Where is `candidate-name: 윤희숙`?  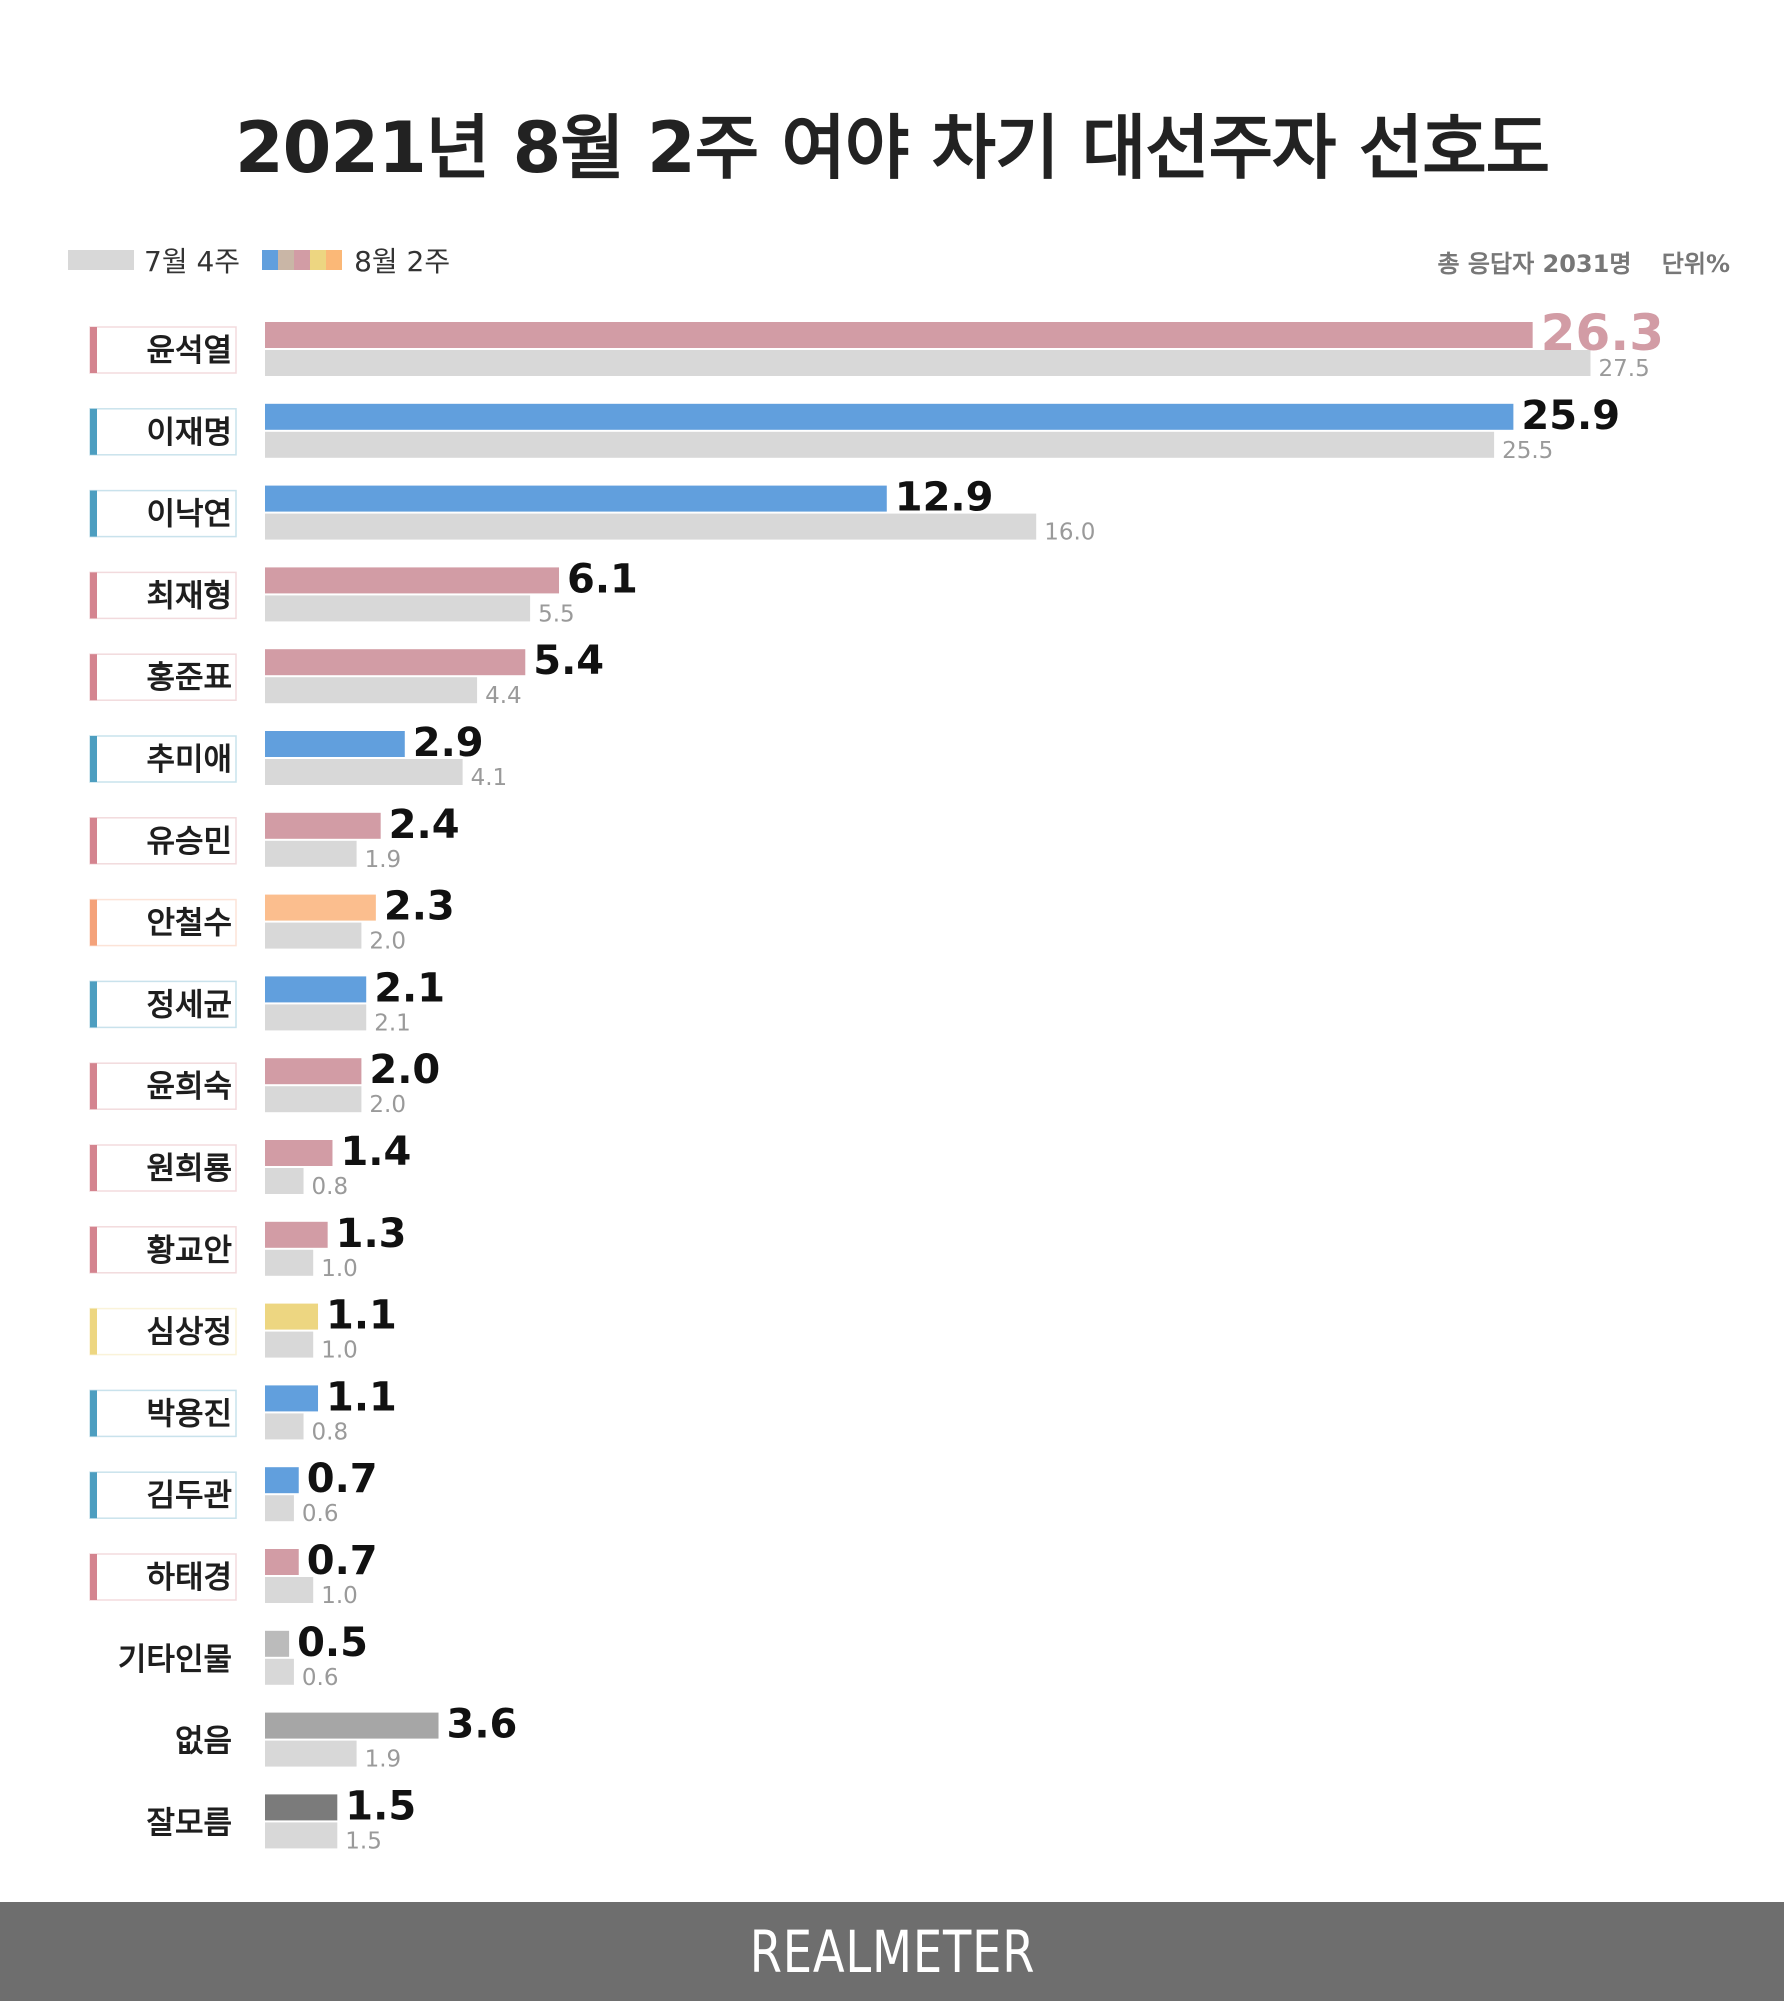
candidate-name: 윤희숙 is located at coordinates (189, 1087).